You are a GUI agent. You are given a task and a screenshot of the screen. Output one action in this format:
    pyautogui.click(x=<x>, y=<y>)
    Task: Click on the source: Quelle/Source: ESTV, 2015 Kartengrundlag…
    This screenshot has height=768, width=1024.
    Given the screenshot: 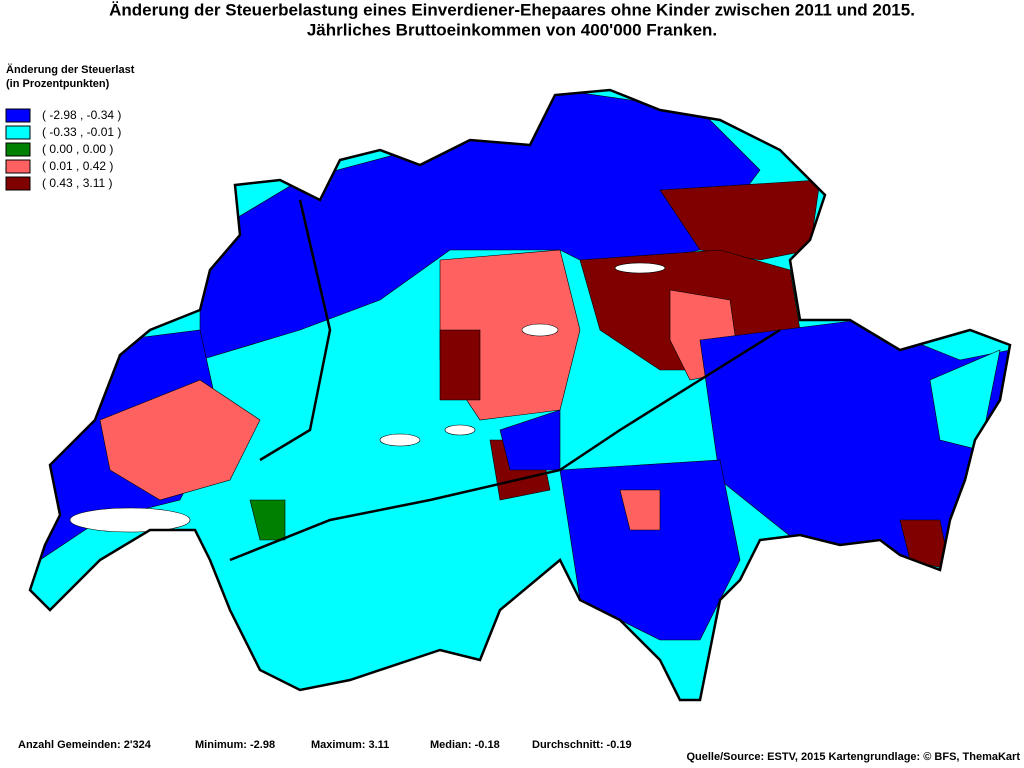 What is the action you would take?
    pyautogui.click(x=853, y=757)
    